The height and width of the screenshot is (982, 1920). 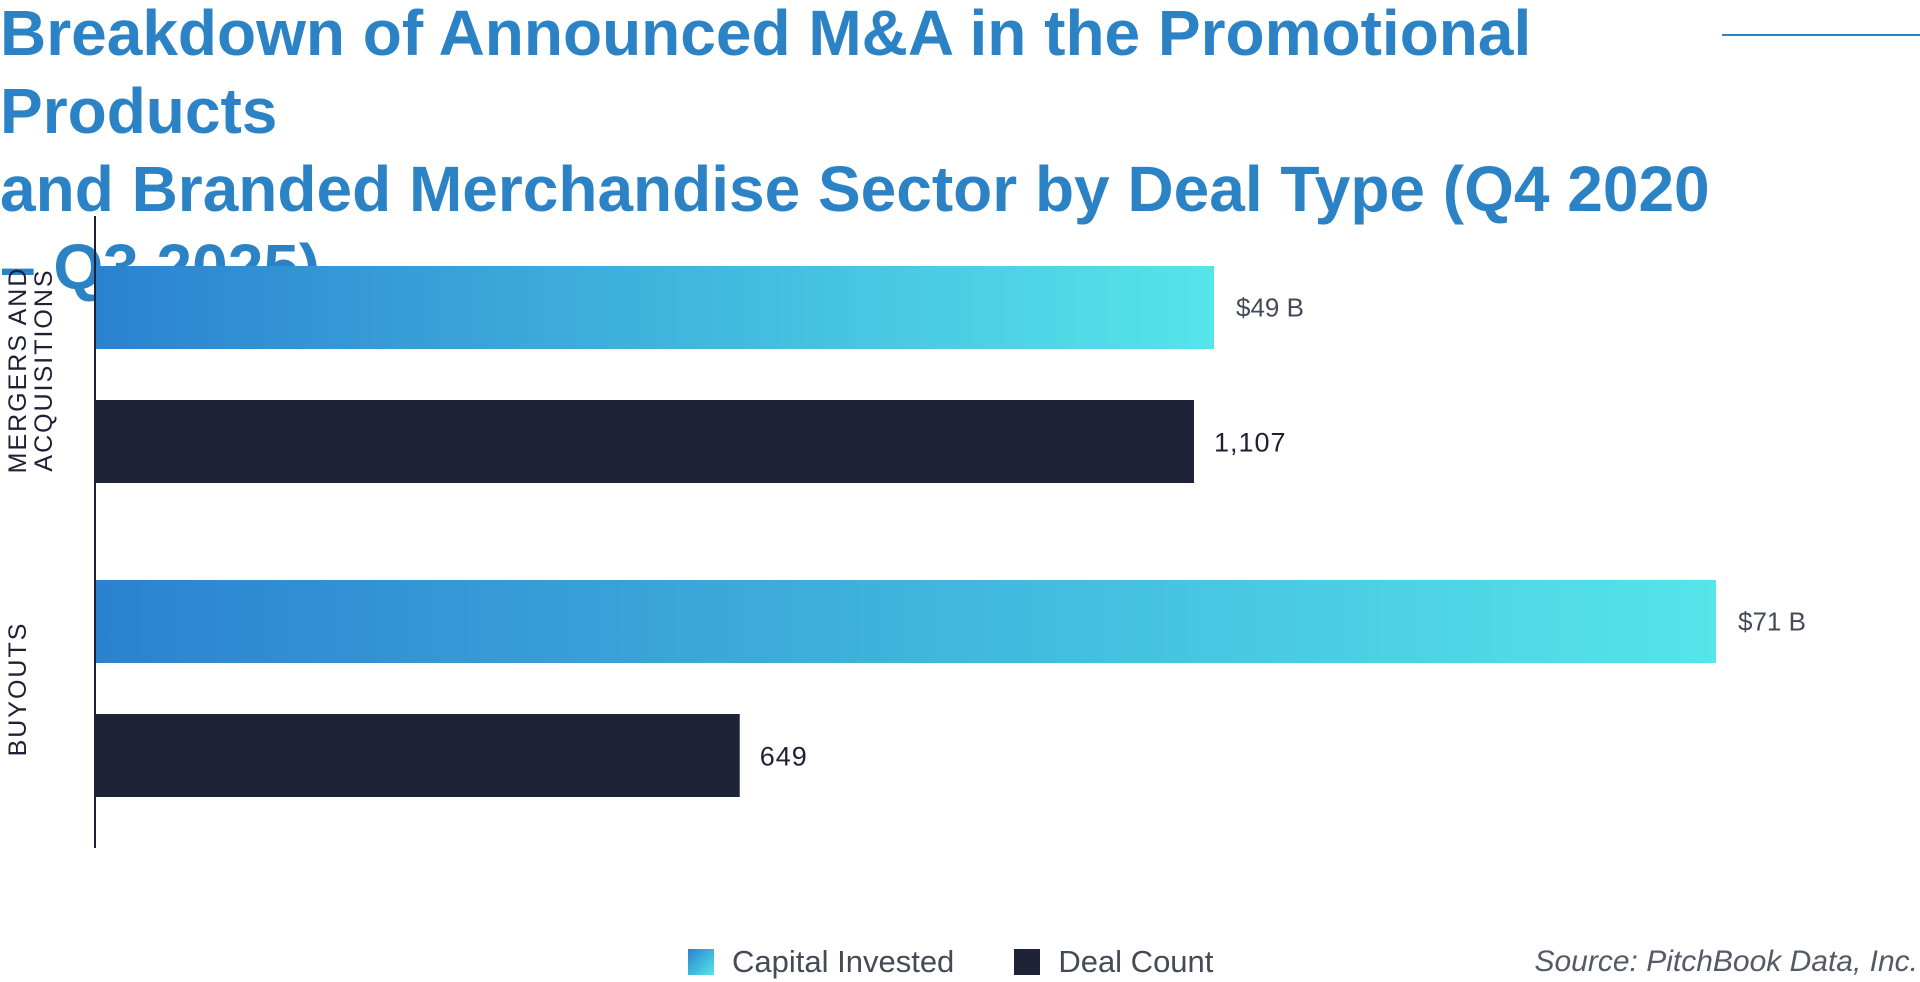 I want to click on bar-capital-invested-mergers-and-acquisitions, so click(x=655, y=307).